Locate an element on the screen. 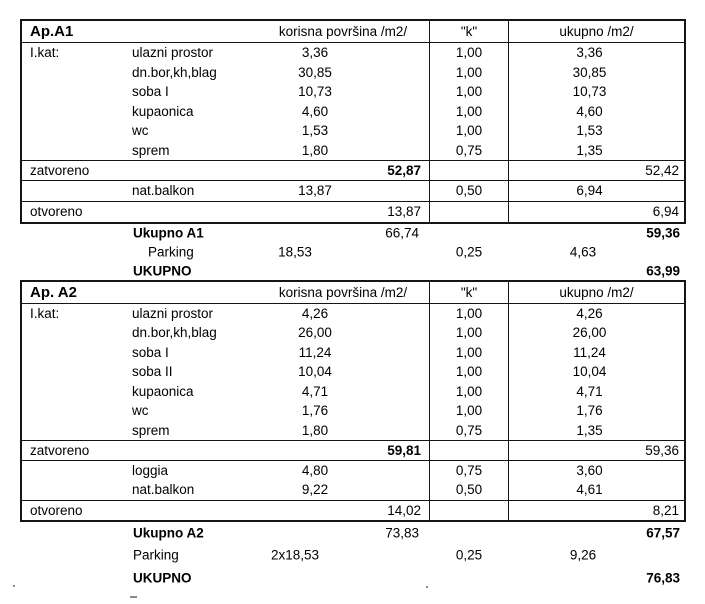 This screenshot has width=705, height=604. table-row: dn.bor,kh,blag 30,85 1,00 30,85 is located at coordinates (353, 72).